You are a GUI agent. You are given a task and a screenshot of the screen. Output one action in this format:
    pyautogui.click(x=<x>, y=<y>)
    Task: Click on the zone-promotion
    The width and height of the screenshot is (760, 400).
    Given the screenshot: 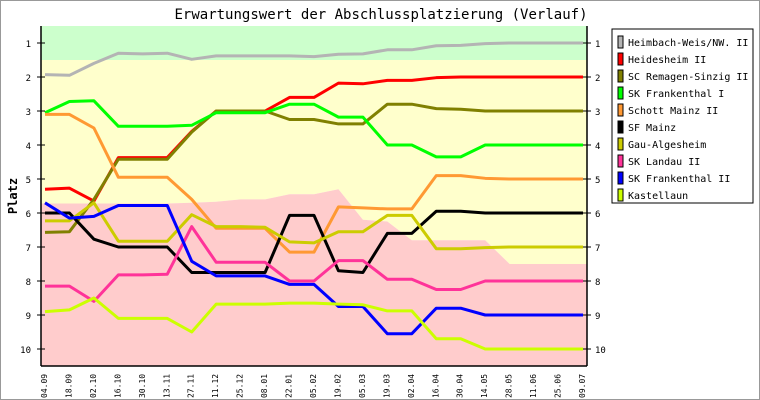 What is the action you would take?
    pyautogui.click(x=314, y=43)
    